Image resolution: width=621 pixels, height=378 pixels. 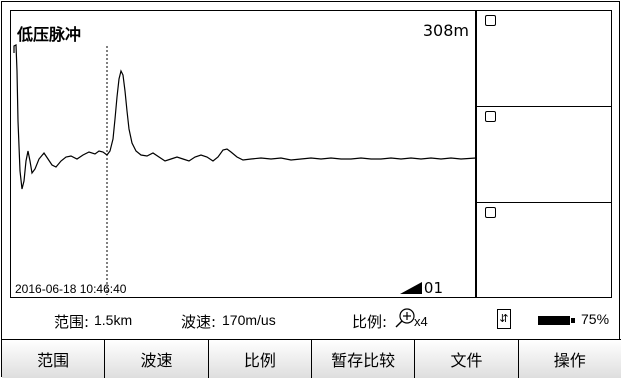 I want to click on channel-number: 01, so click(x=433, y=288).